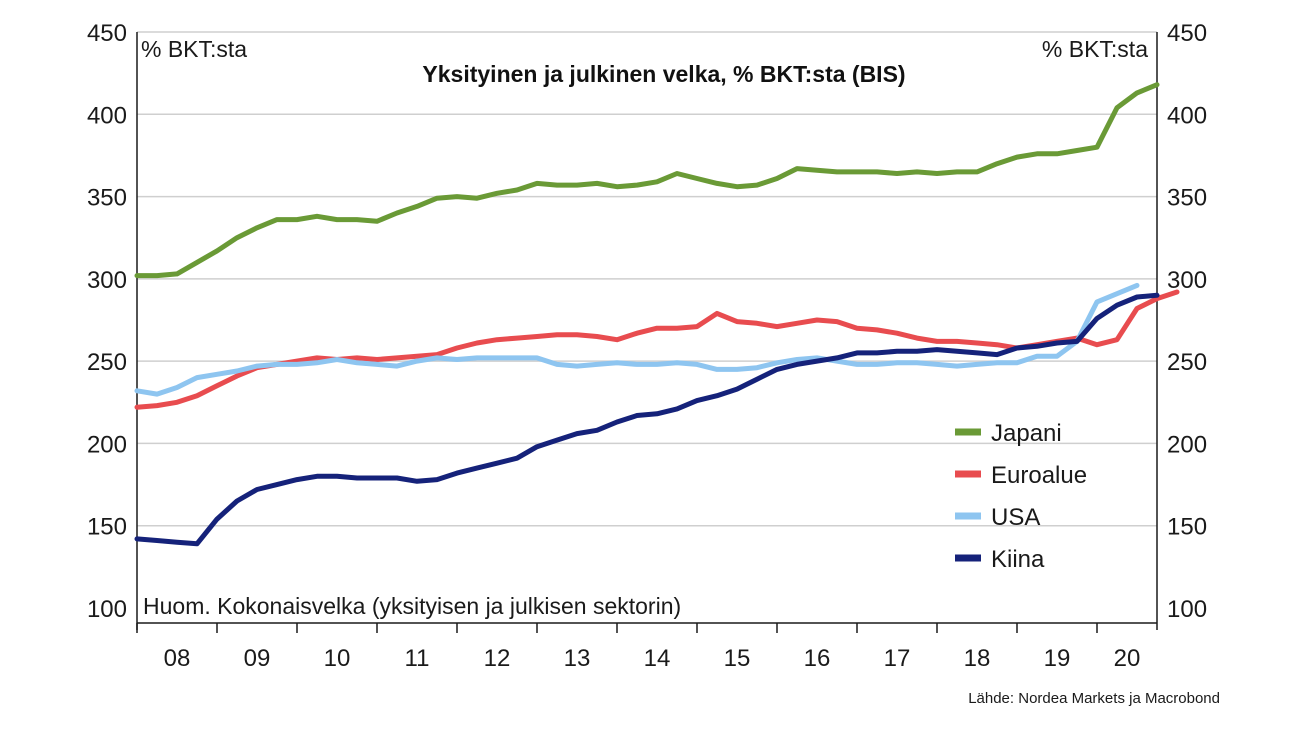  Describe the element at coordinates (1187, 280) in the screenshot. I see `y-tick-right-300: 300` at that location.